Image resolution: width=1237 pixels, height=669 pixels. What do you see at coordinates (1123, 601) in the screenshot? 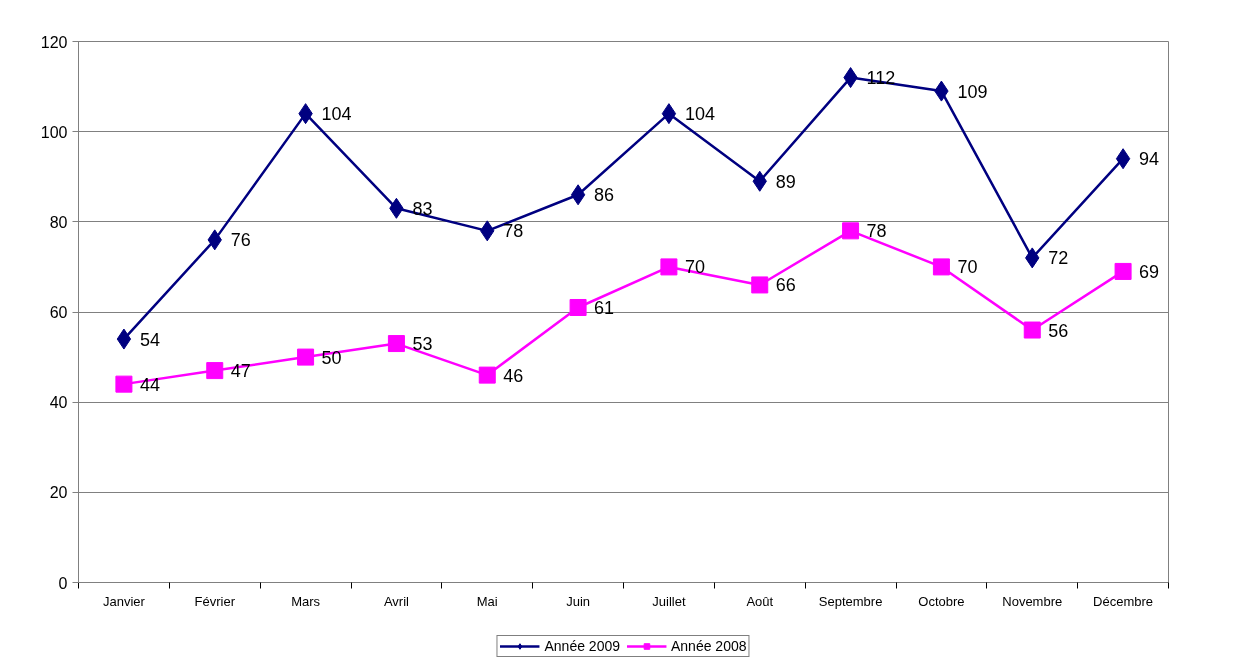
I see `x-tick-label: Décembre` at bounding box center [1123, 601].